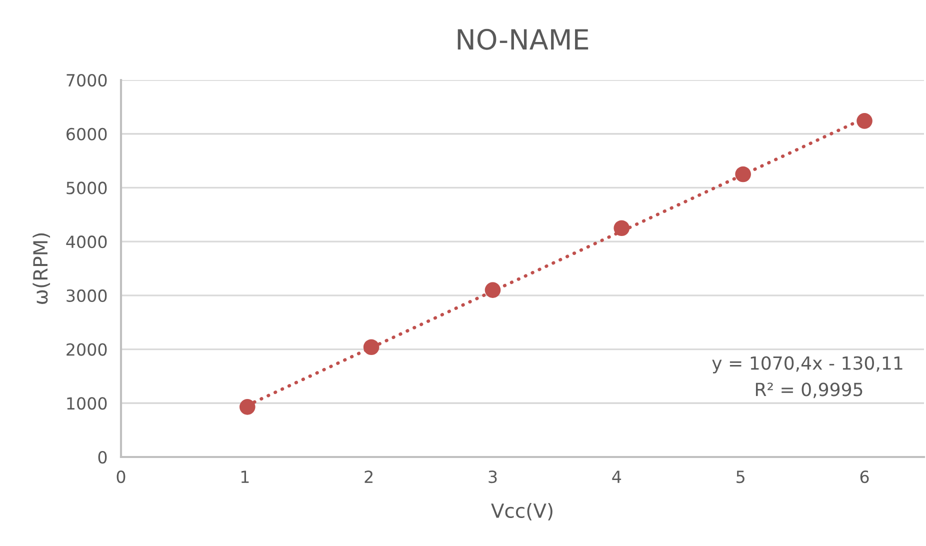  Describe the element at coordinates (86, 80) in the screenshot. I see `y-tick-label: 7000` at that location.